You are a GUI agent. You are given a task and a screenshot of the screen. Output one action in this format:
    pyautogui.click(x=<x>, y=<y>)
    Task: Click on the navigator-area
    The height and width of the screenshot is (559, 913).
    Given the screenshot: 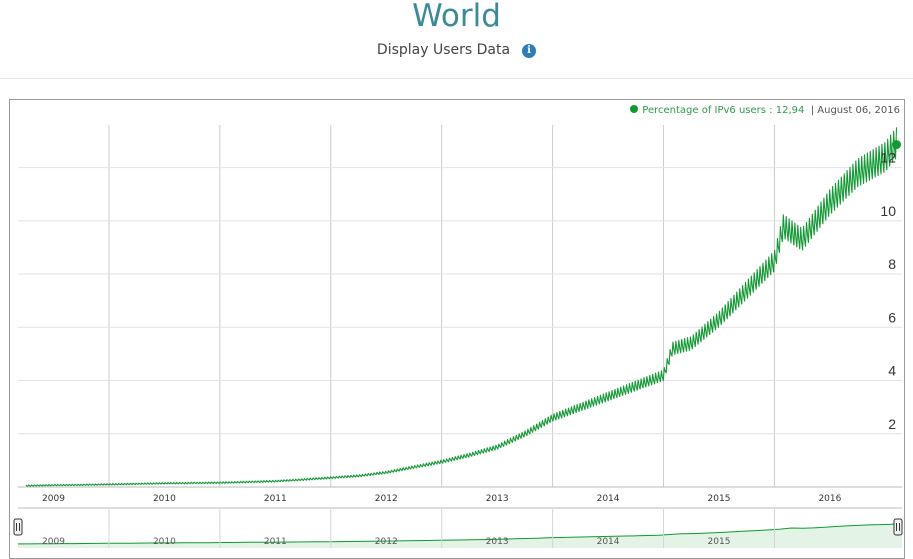 What is the action you would take?
    pyautogui.click(x=460, y=535)
    